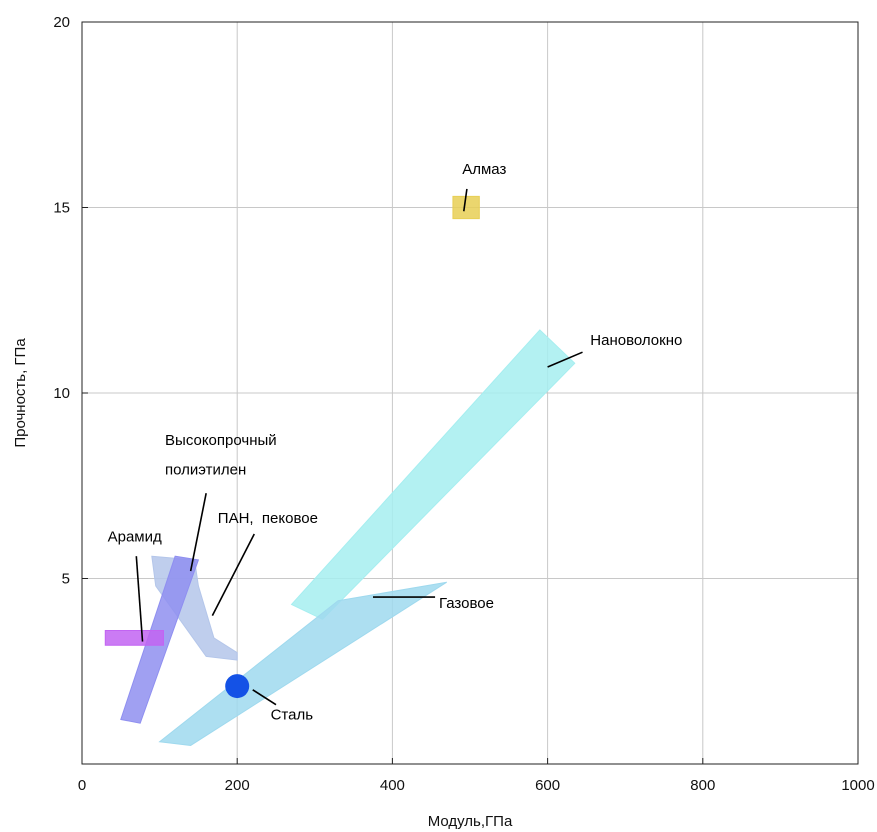 The height and width of the screenshot is (832, 877). What do you see at coordinates (484, 169) in the screenshot?
I see `annotation-label: Алмаз` at bounding box center [484, 169].